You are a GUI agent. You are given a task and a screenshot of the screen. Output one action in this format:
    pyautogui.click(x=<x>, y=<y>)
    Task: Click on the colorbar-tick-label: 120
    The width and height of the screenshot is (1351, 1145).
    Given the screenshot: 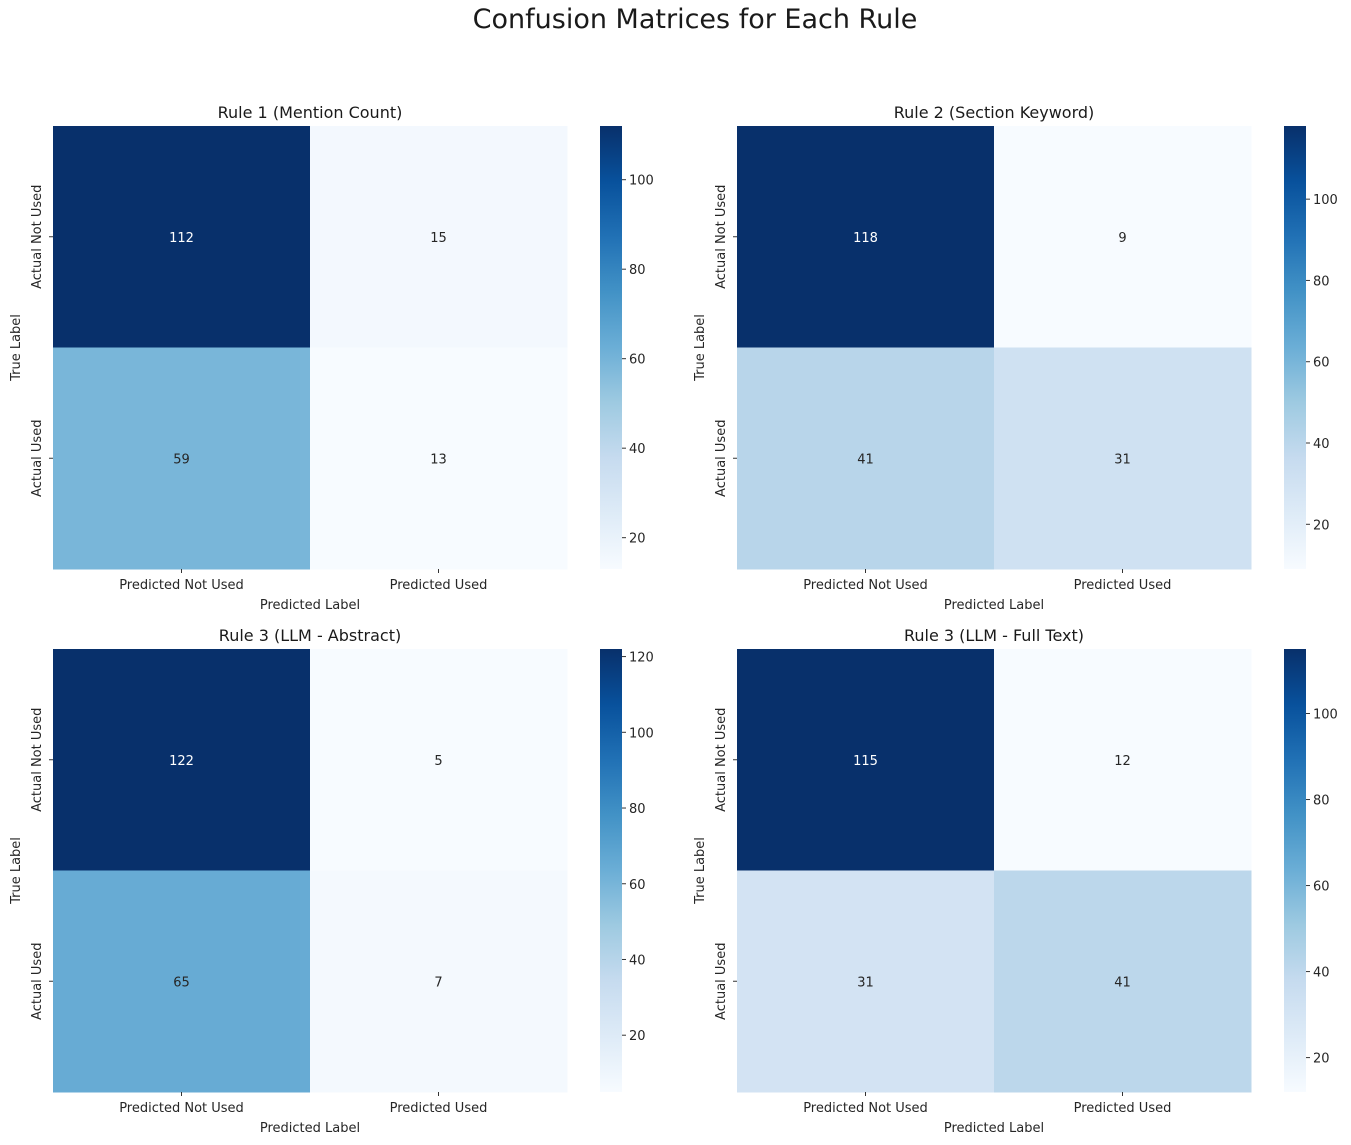 What is the action you would take?
    pyautogui.click(x=641, y=658)
    